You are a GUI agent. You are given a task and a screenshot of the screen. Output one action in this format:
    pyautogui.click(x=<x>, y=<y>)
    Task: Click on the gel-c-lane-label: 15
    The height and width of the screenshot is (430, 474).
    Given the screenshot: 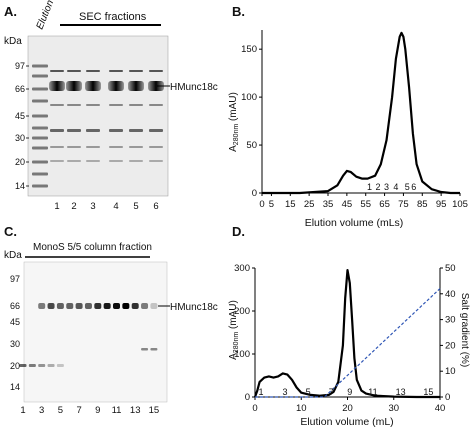 What is the action you would take?
    pyautogui.click(x=154, y=410)
    